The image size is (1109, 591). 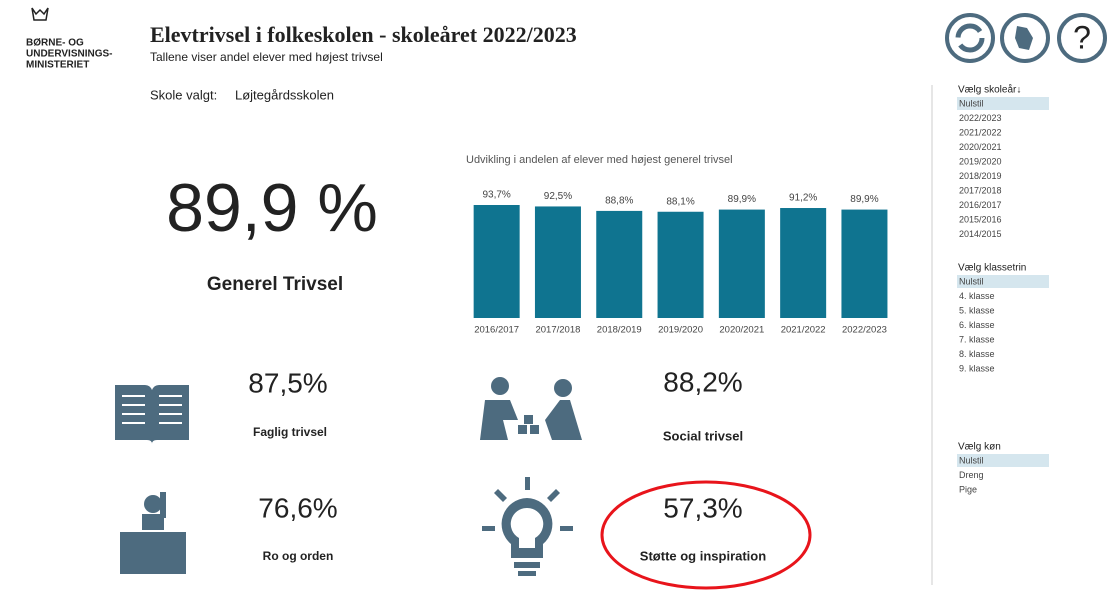 What do you see at coordinates (980, 147) in the screenshot?
I see `filter-item: 2020/2021` at bounding box center [980, 147].